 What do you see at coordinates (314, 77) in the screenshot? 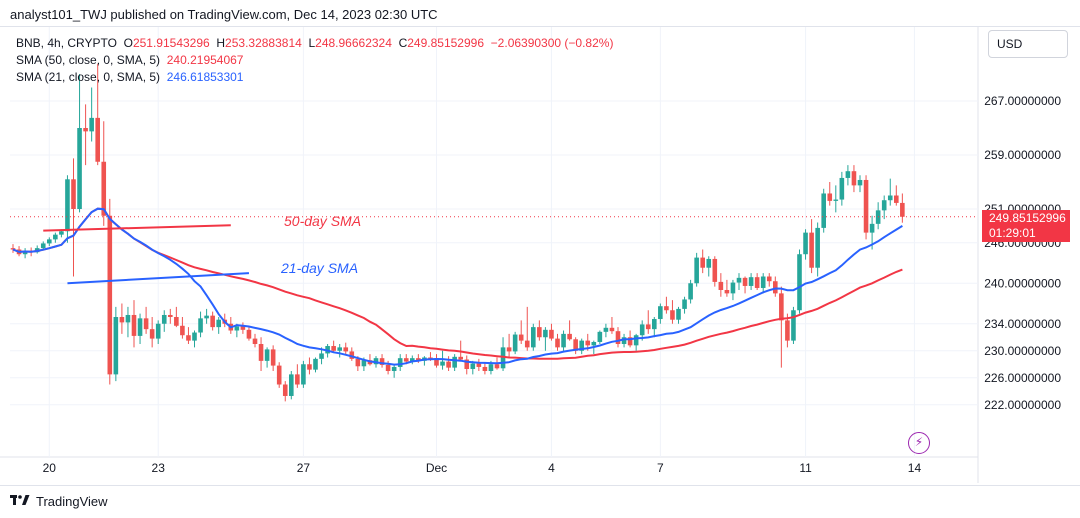
I see `sma21-row: SMA (21, close, 0, SMA, 5) 246.61853301` at bounding box center [314, 77].